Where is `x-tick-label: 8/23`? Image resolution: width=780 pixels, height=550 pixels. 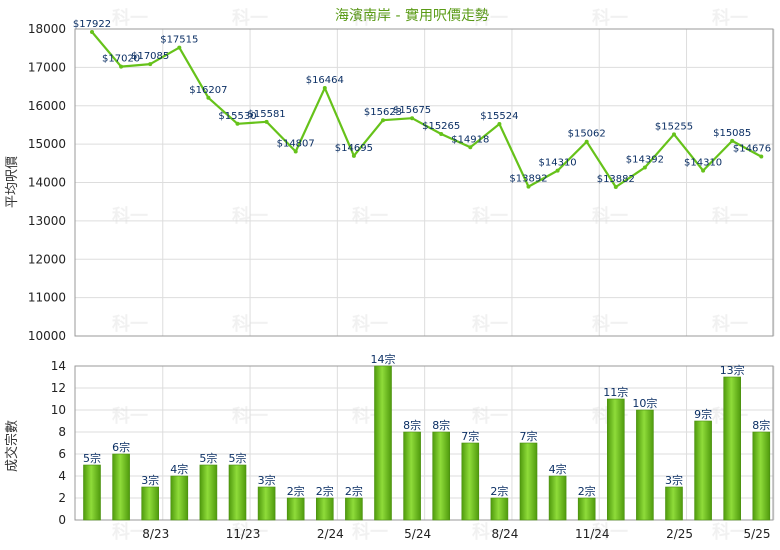
x-tick-label: 8/23 is located at coordinates (155, 534).